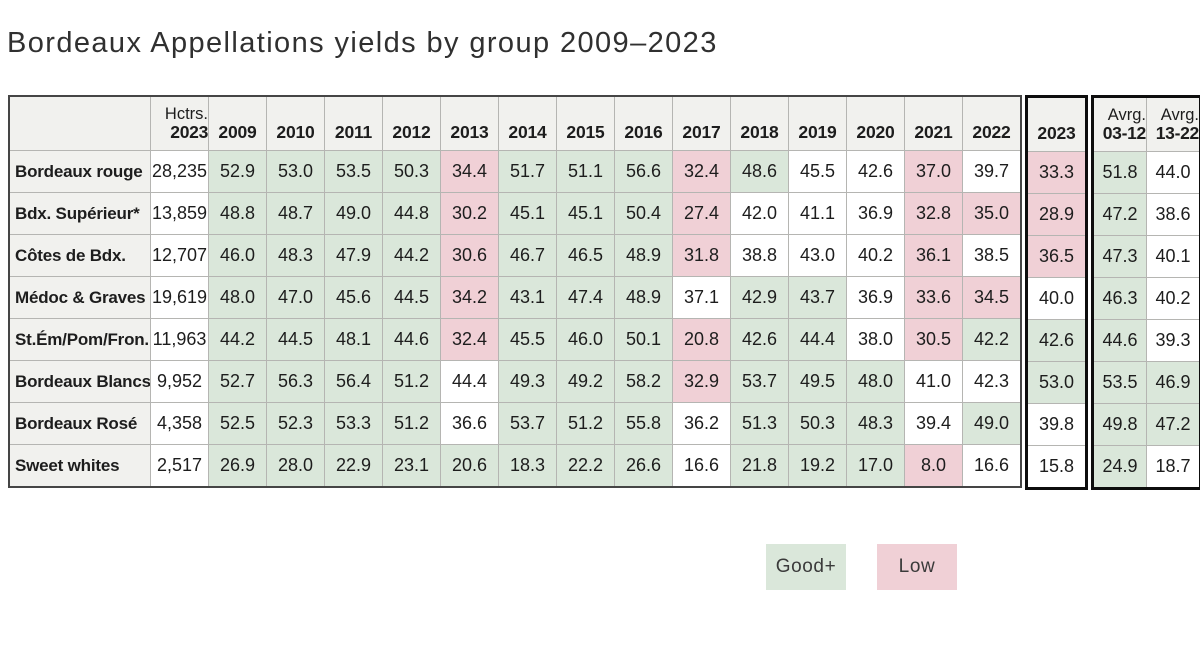 This screenshot has height=670, width=1200. I want to click on yield-cell: 52.7, so click(237, 381).